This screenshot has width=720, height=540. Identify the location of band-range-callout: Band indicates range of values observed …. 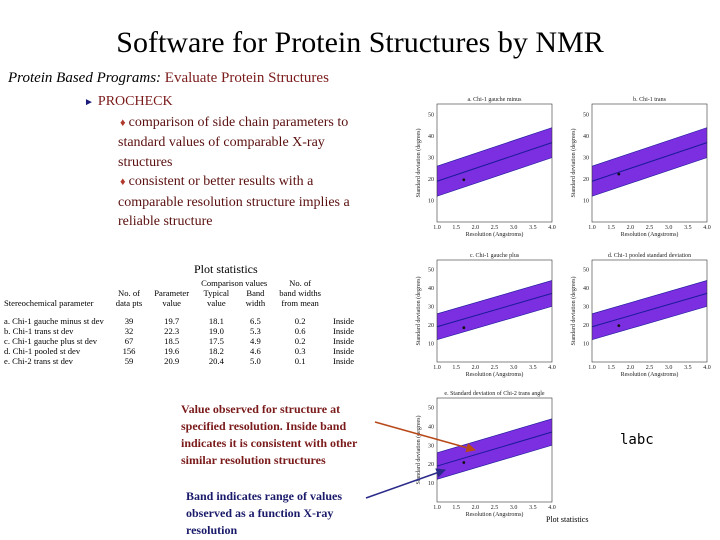
(264, 513).